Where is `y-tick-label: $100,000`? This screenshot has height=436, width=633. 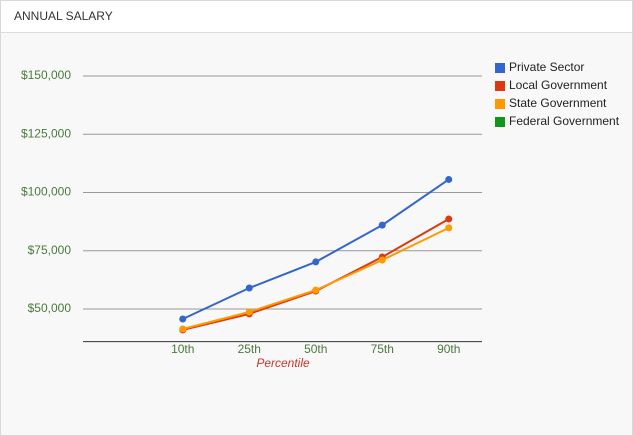
y-tick-label: $100,000 is located at coordinates (46, 192).